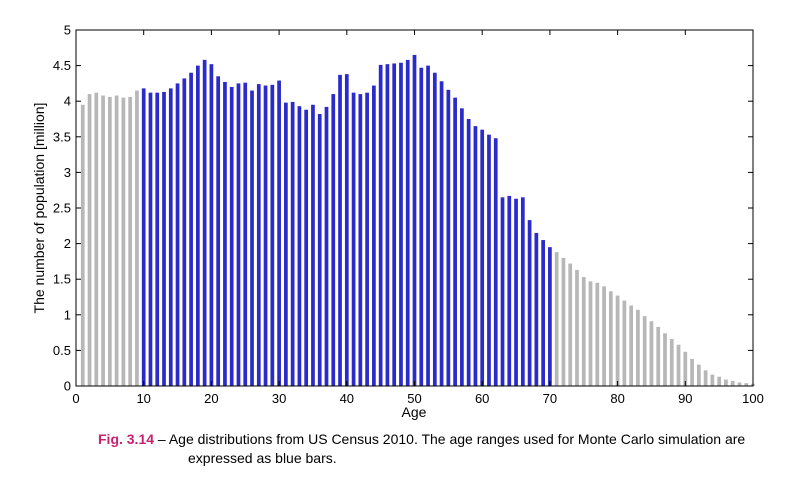  Describe the element at coordinates (62, 65) in the screenshot. I see `y-tick-label: 4.5` at that location.